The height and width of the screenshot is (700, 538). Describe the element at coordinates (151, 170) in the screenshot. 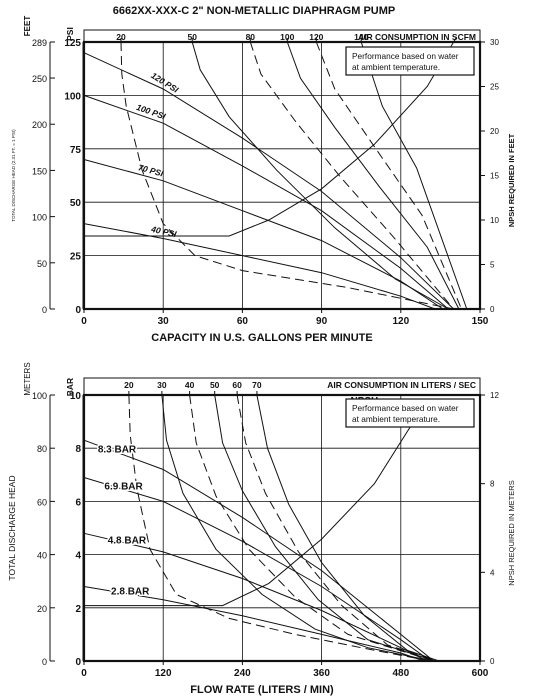

I see `pressure-curve-label: 70 PSI` at that location.